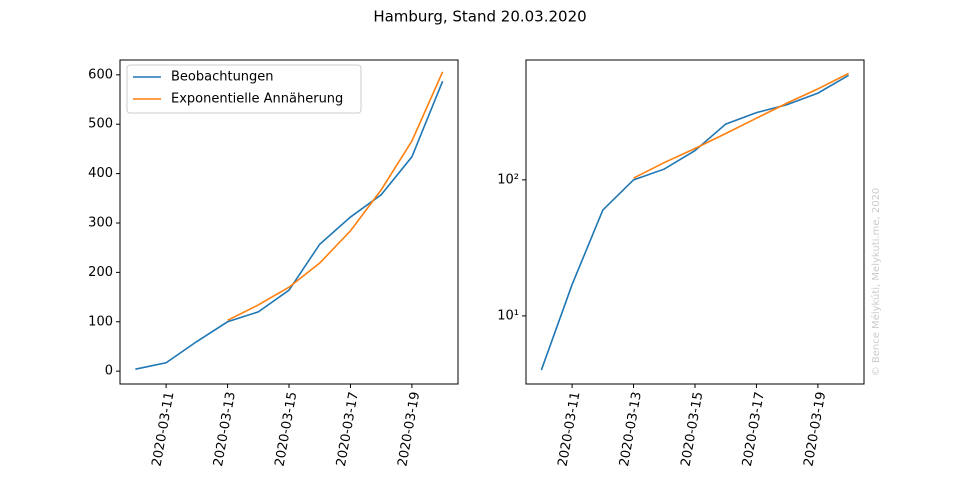 The height and width of the screenshot is (484, 960). What do you see at coordinates (222, 77) in the screenshot?
I see `legend-label: Beobachtungen` at bounding box center [222, 77].